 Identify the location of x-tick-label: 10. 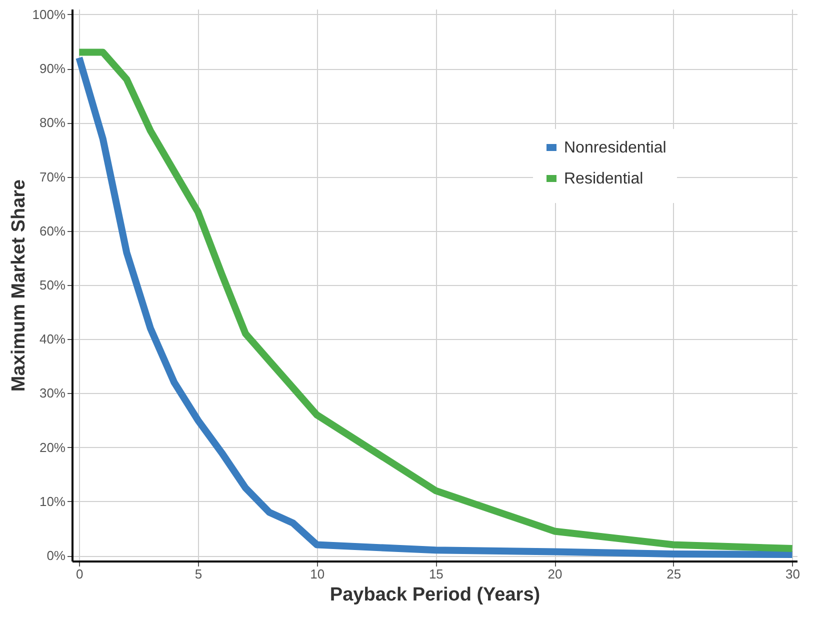
(317, 574).